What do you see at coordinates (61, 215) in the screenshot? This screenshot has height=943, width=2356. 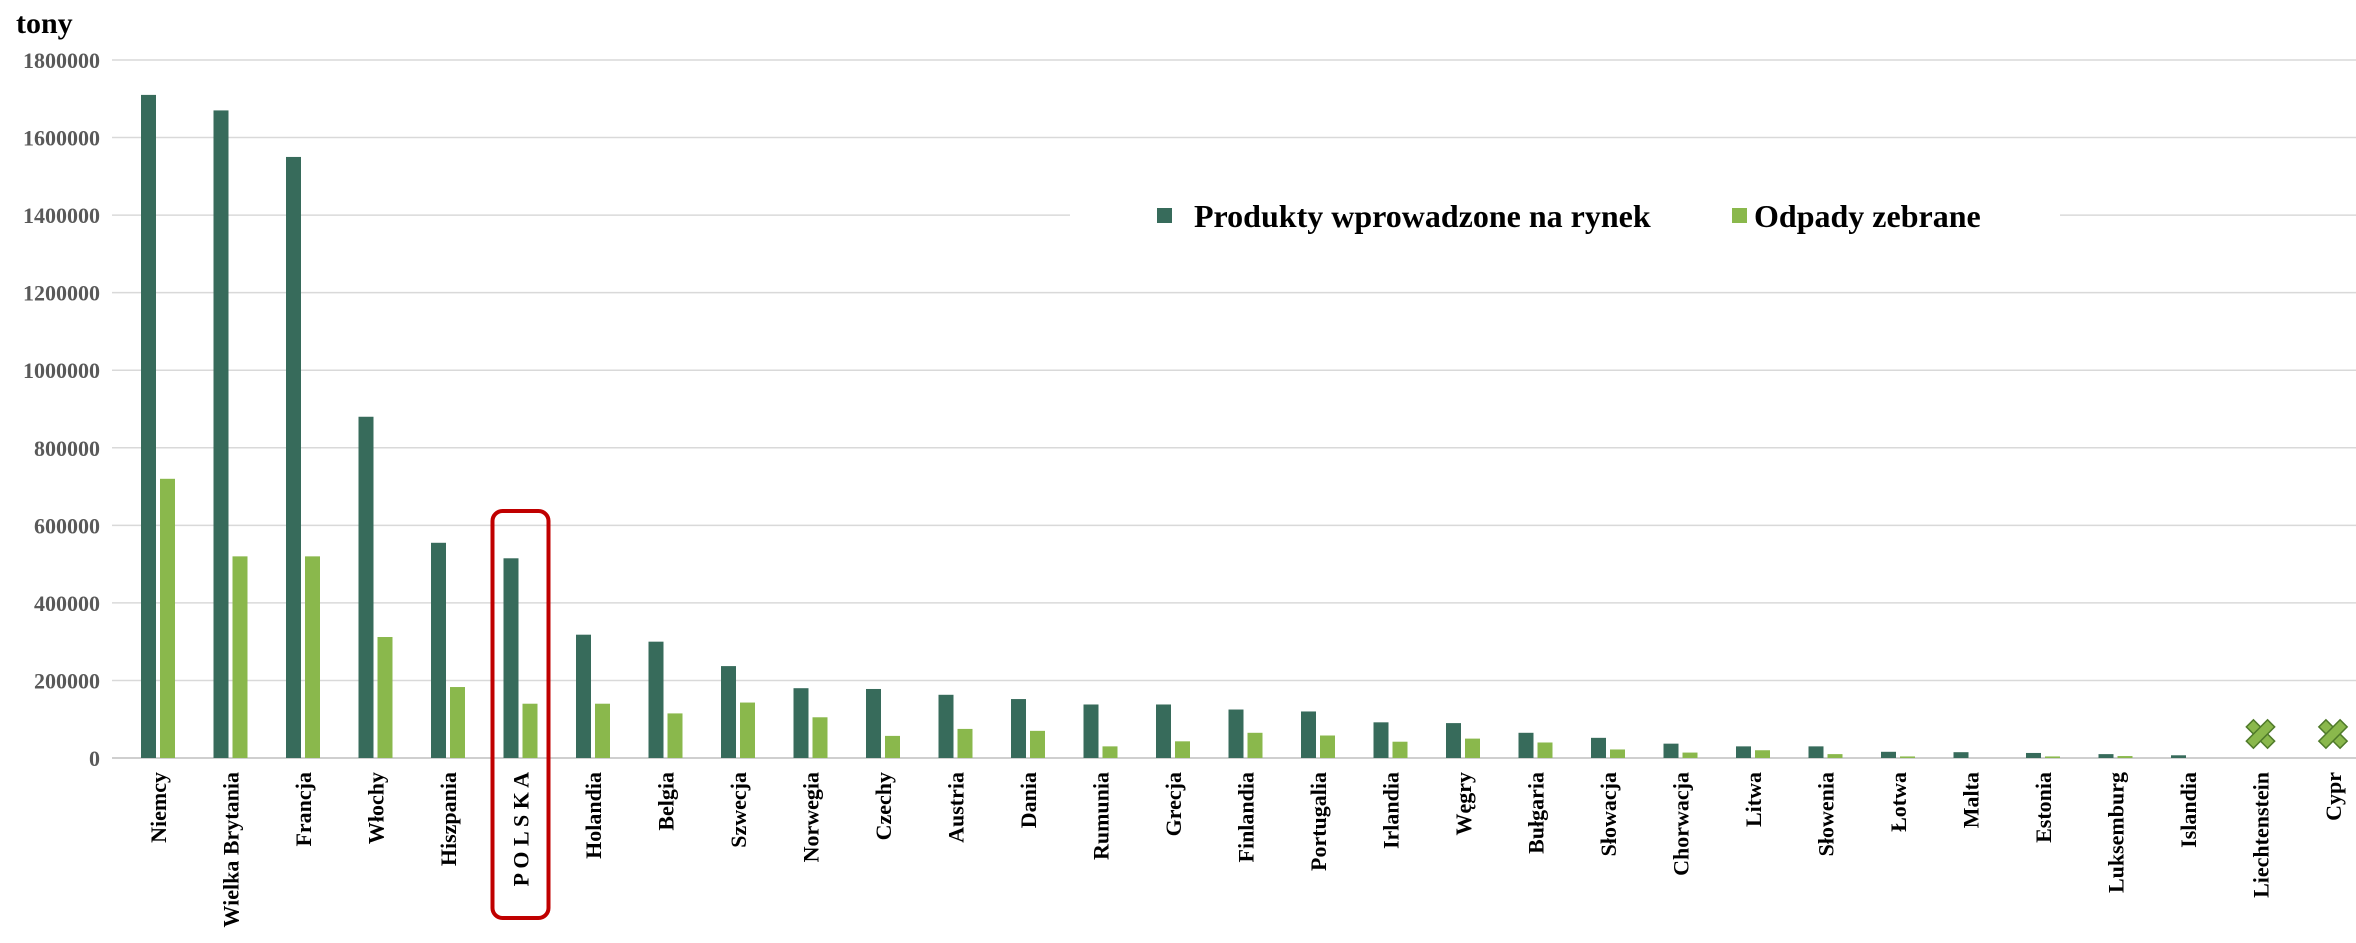 I see `y-tick-label: 1400000` at bounding box center [61, 215].